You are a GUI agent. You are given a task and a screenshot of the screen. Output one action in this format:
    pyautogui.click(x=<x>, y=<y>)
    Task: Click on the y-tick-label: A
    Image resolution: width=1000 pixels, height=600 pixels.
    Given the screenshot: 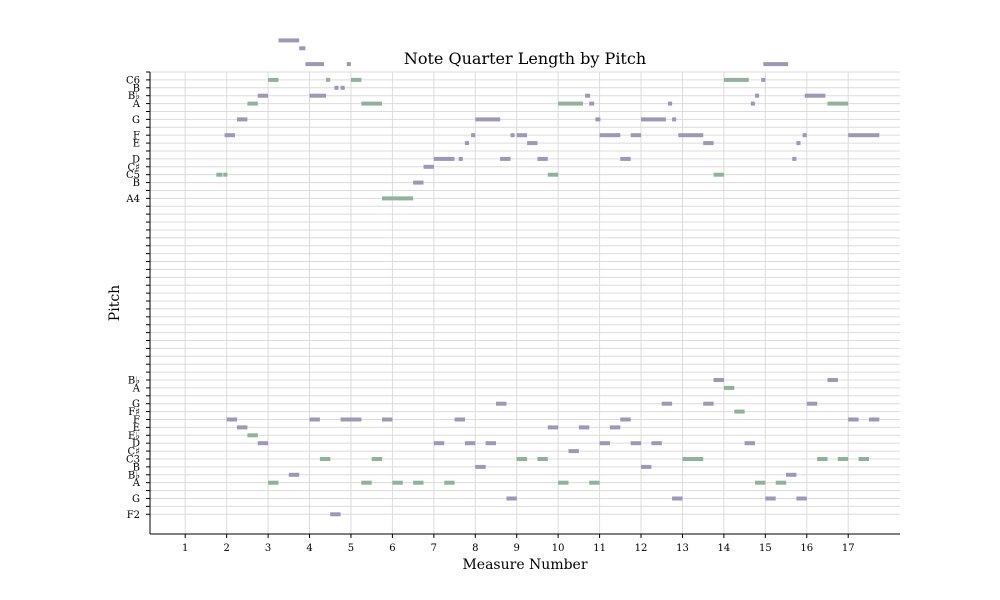 What is the action you would take?
    pyautogui.click(x=136, y=483)
    